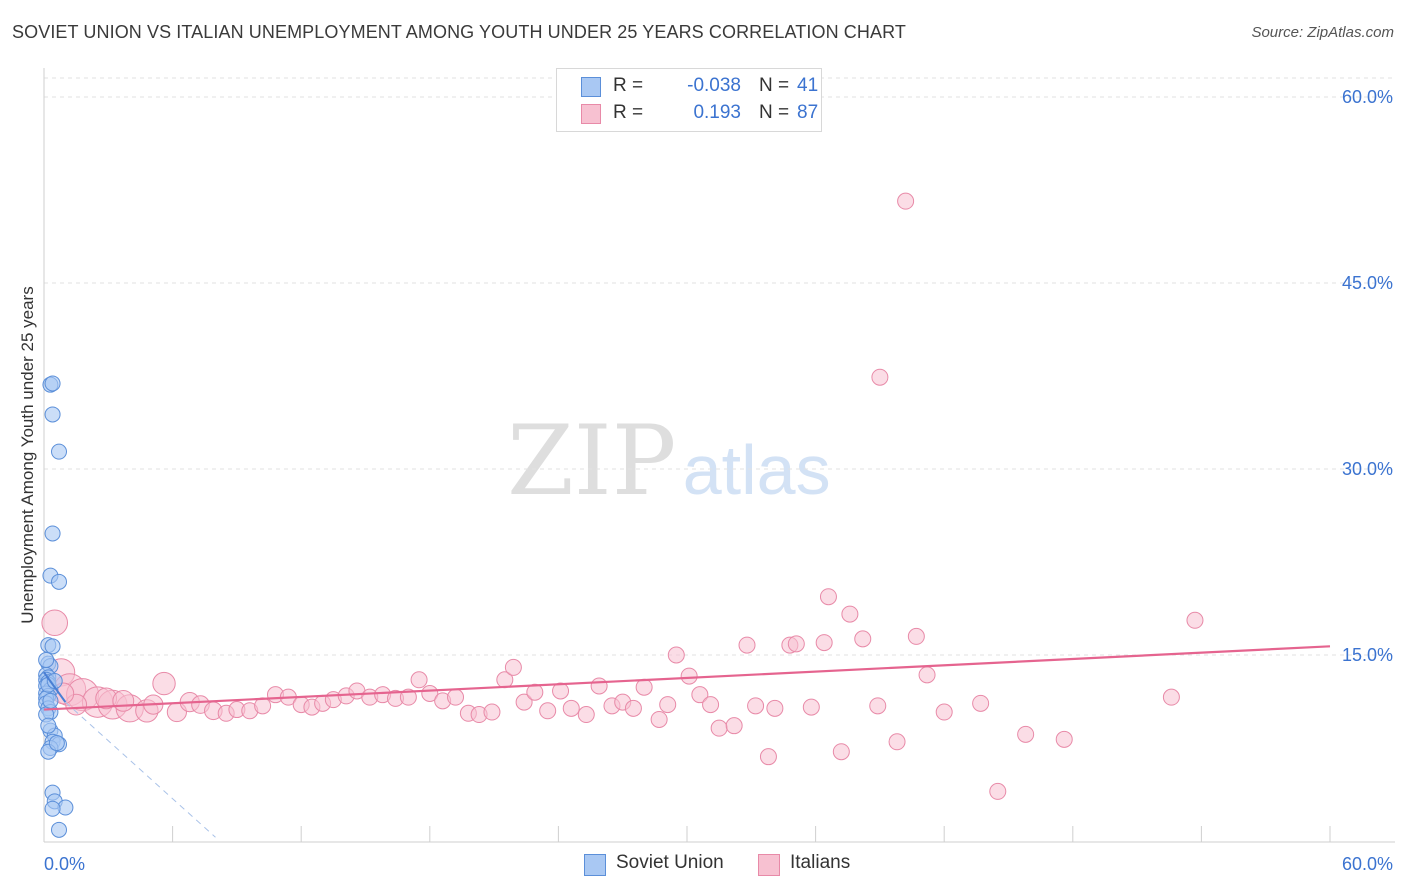  What do you see at coordinates (1367, 97) in the screenshot?
I see `y-tick-label: 60.0%` at bounding box center [1367, 97].